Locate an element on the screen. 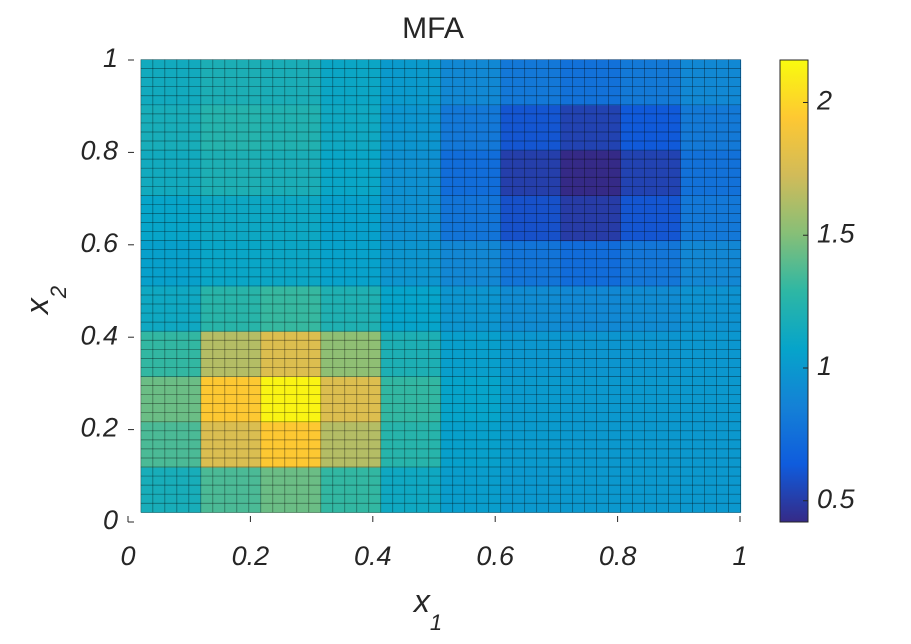 The height and width of the screenshot is (644, 911). x-tick-label: 0 is located at coordinates (127, 556).